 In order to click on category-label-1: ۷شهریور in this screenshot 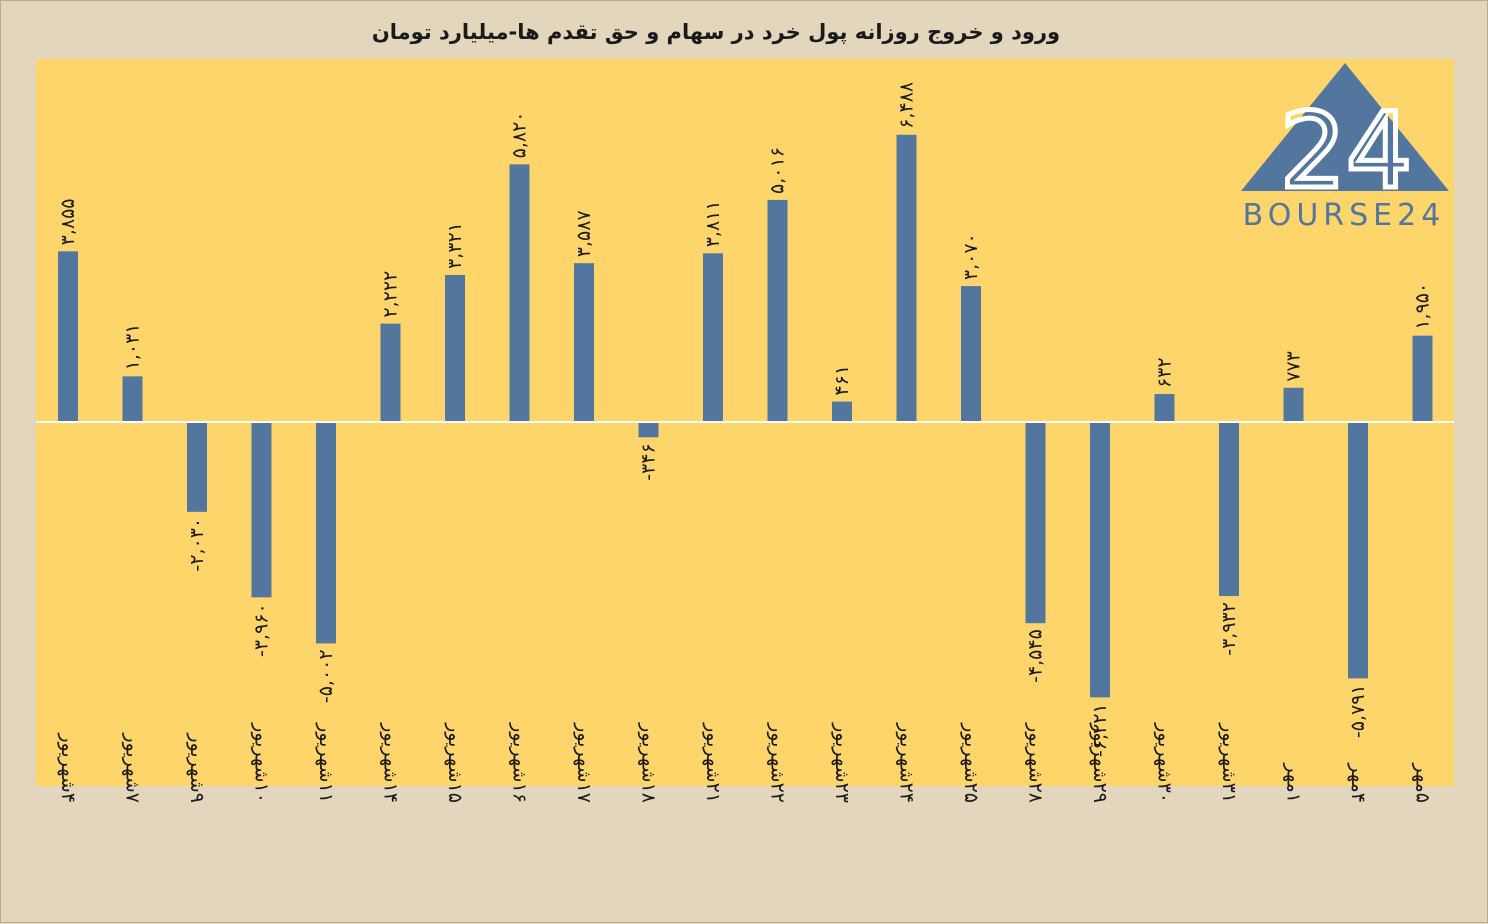, I will do `click(133, 767)`.